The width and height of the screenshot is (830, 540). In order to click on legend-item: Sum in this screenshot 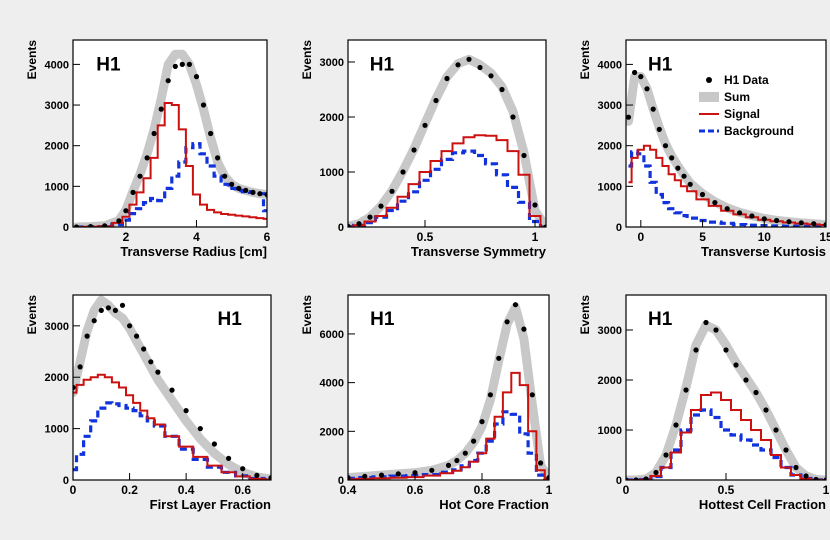, I will do `click(724, 97)`.